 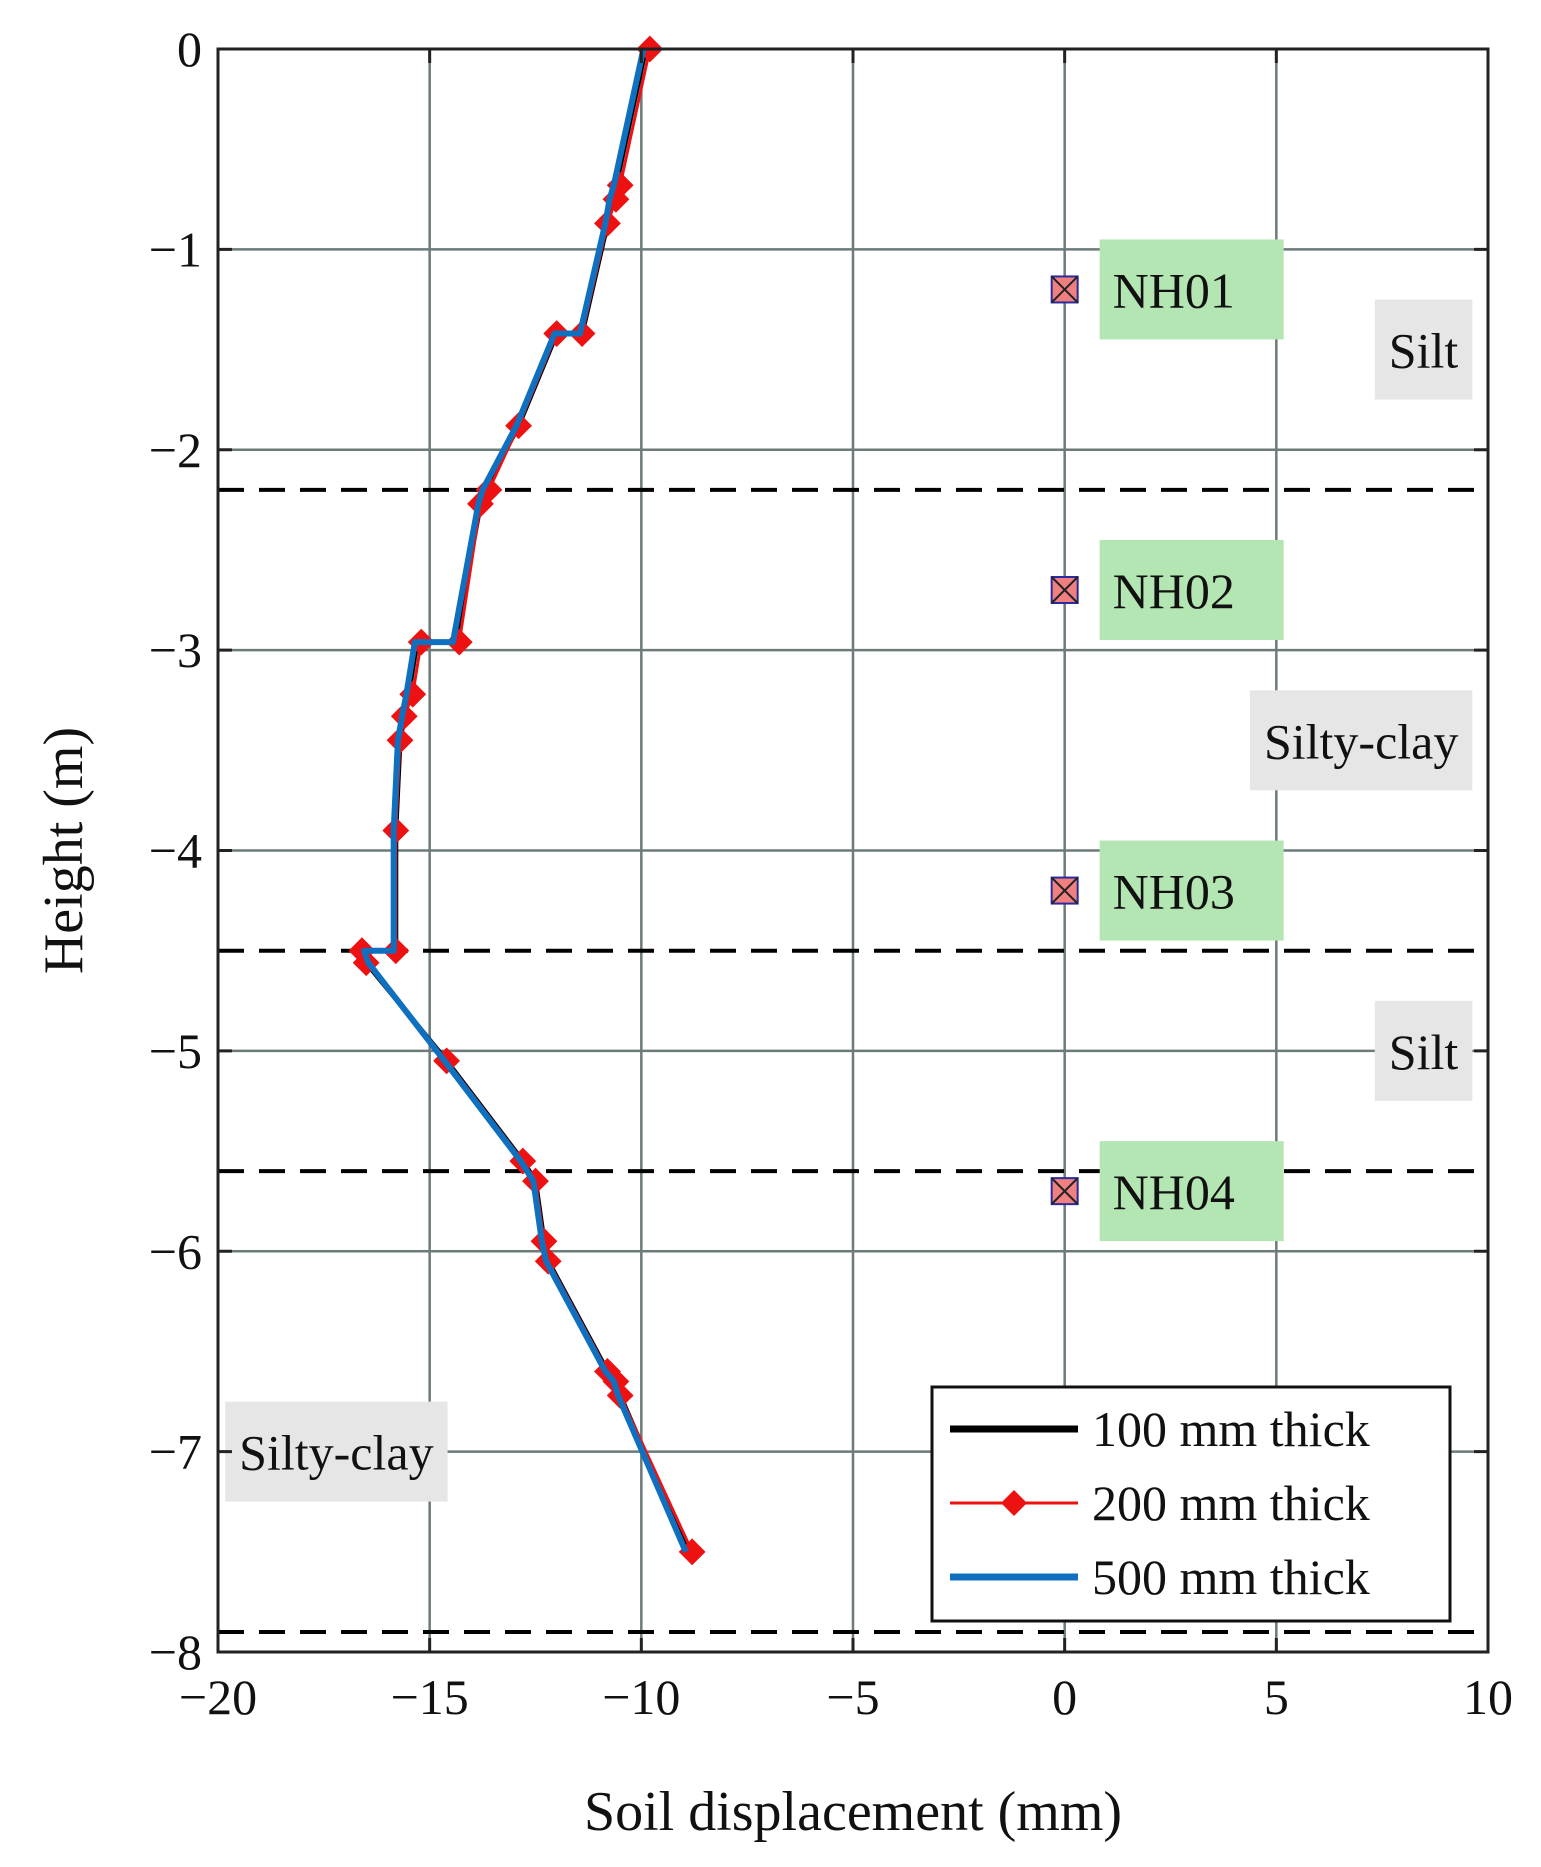 I want to click on sensor-label: NH04, so click(x=1174, y=1192).